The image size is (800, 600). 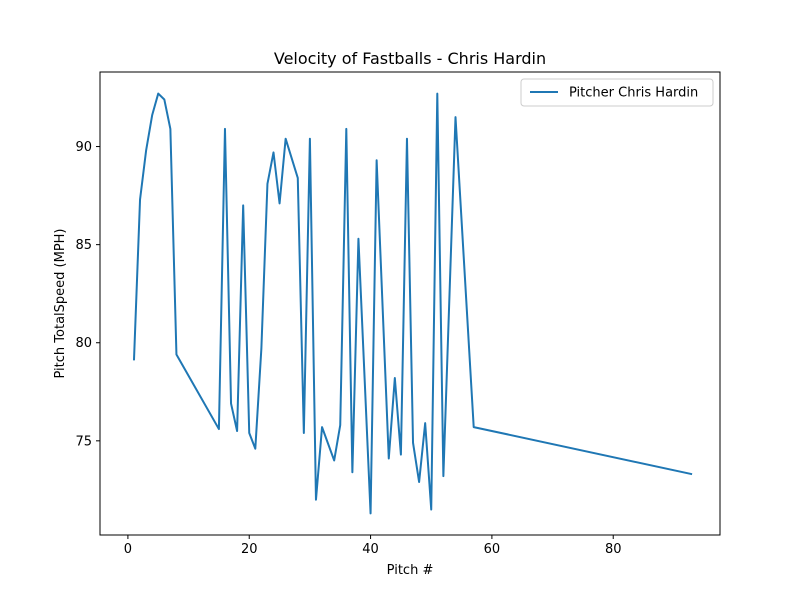 I want to click on x-tick-label: 80, so click(x=613, y=549).